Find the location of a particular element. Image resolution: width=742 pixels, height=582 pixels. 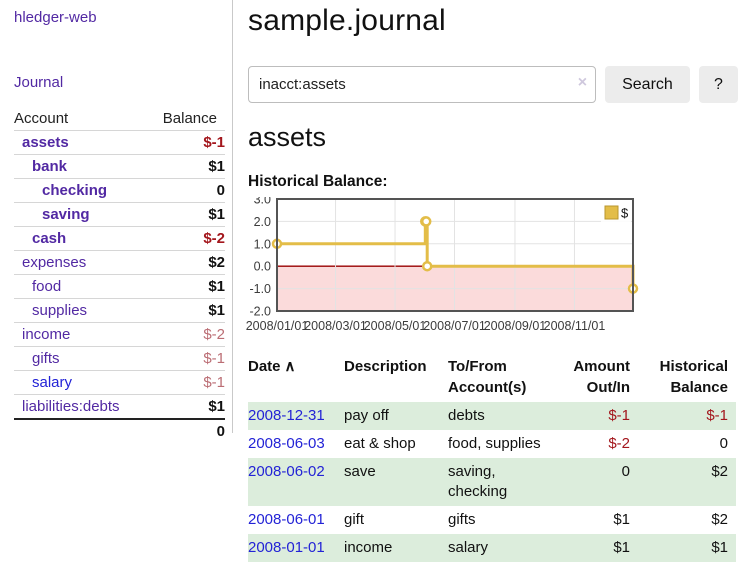

transaction-accounts: saving, checking is located at coordinates (503, 482).